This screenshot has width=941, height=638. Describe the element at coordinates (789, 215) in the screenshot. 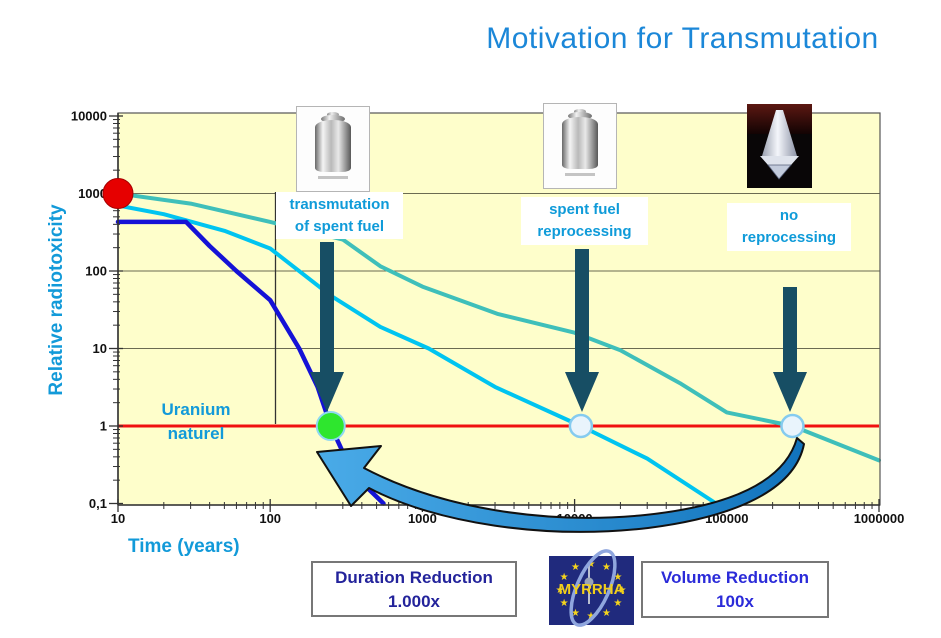

I see `label-no-reprocessing-line1: no` at that location.